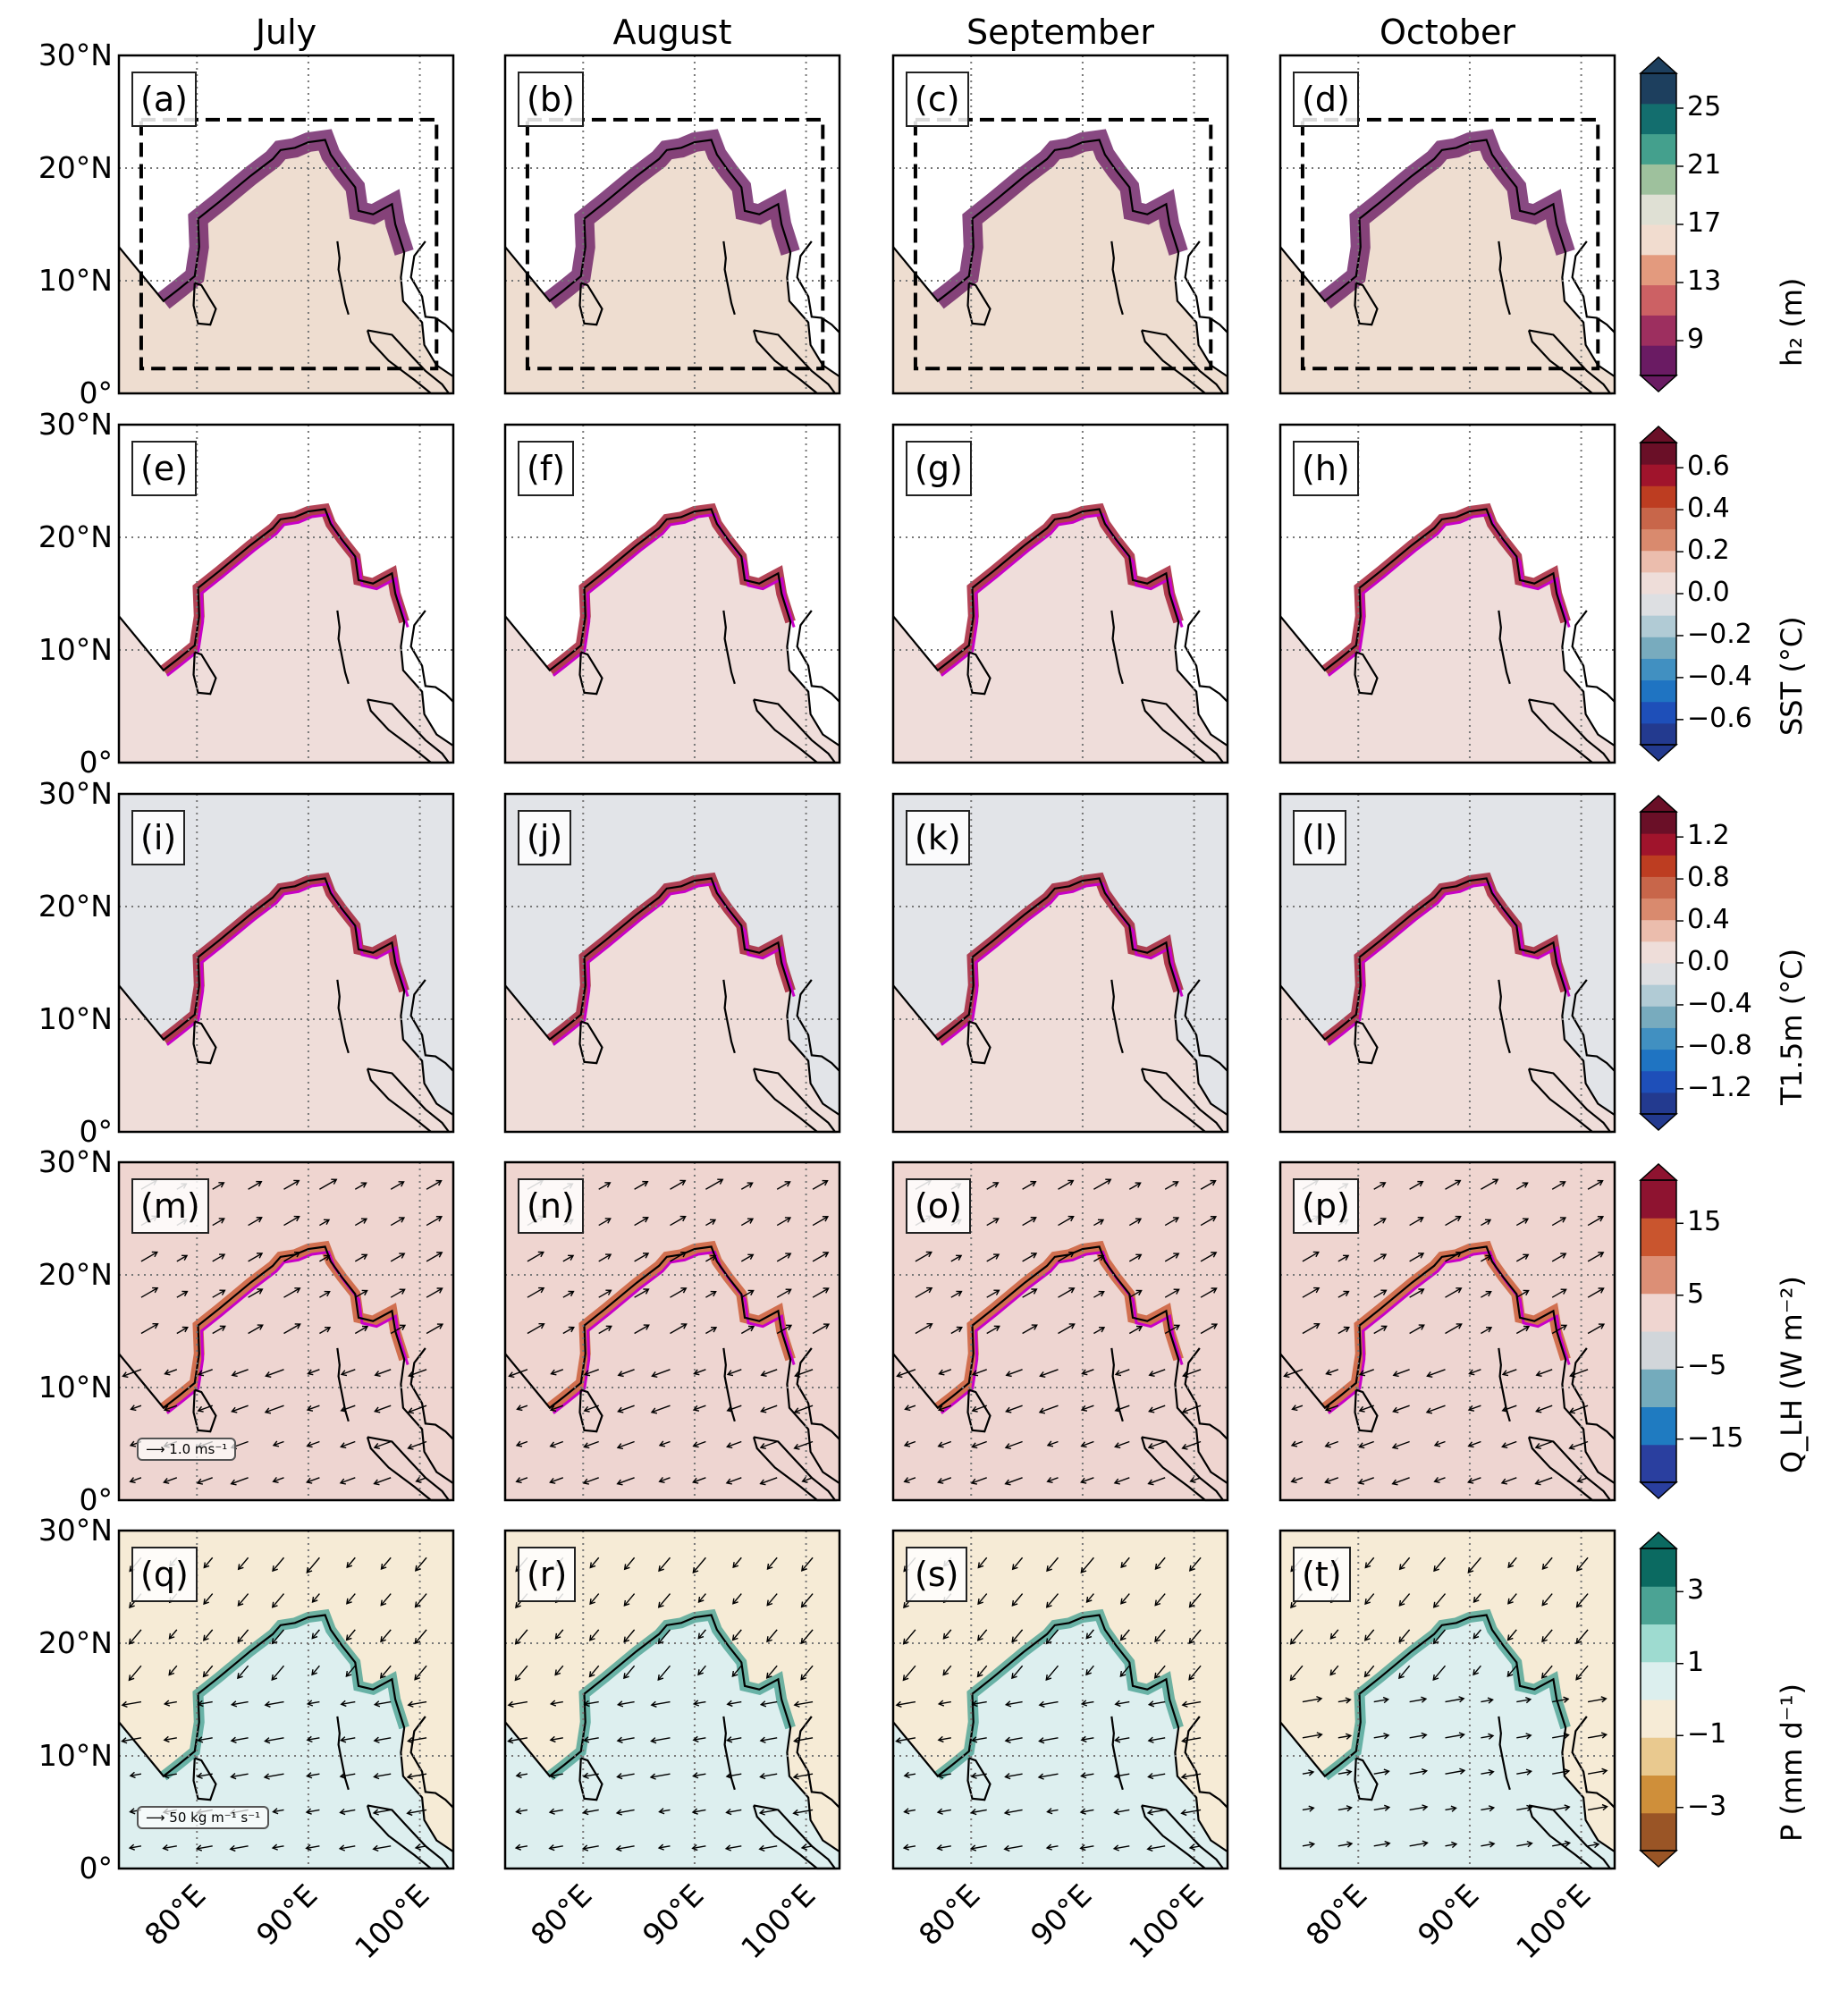 This screenshot has width=1848, height=1991. What do you see at coordinates (1719, 1045) in the screenshot?
I see `colorbar-tick-label: −0.8` at bounding box center [1719, 1045].